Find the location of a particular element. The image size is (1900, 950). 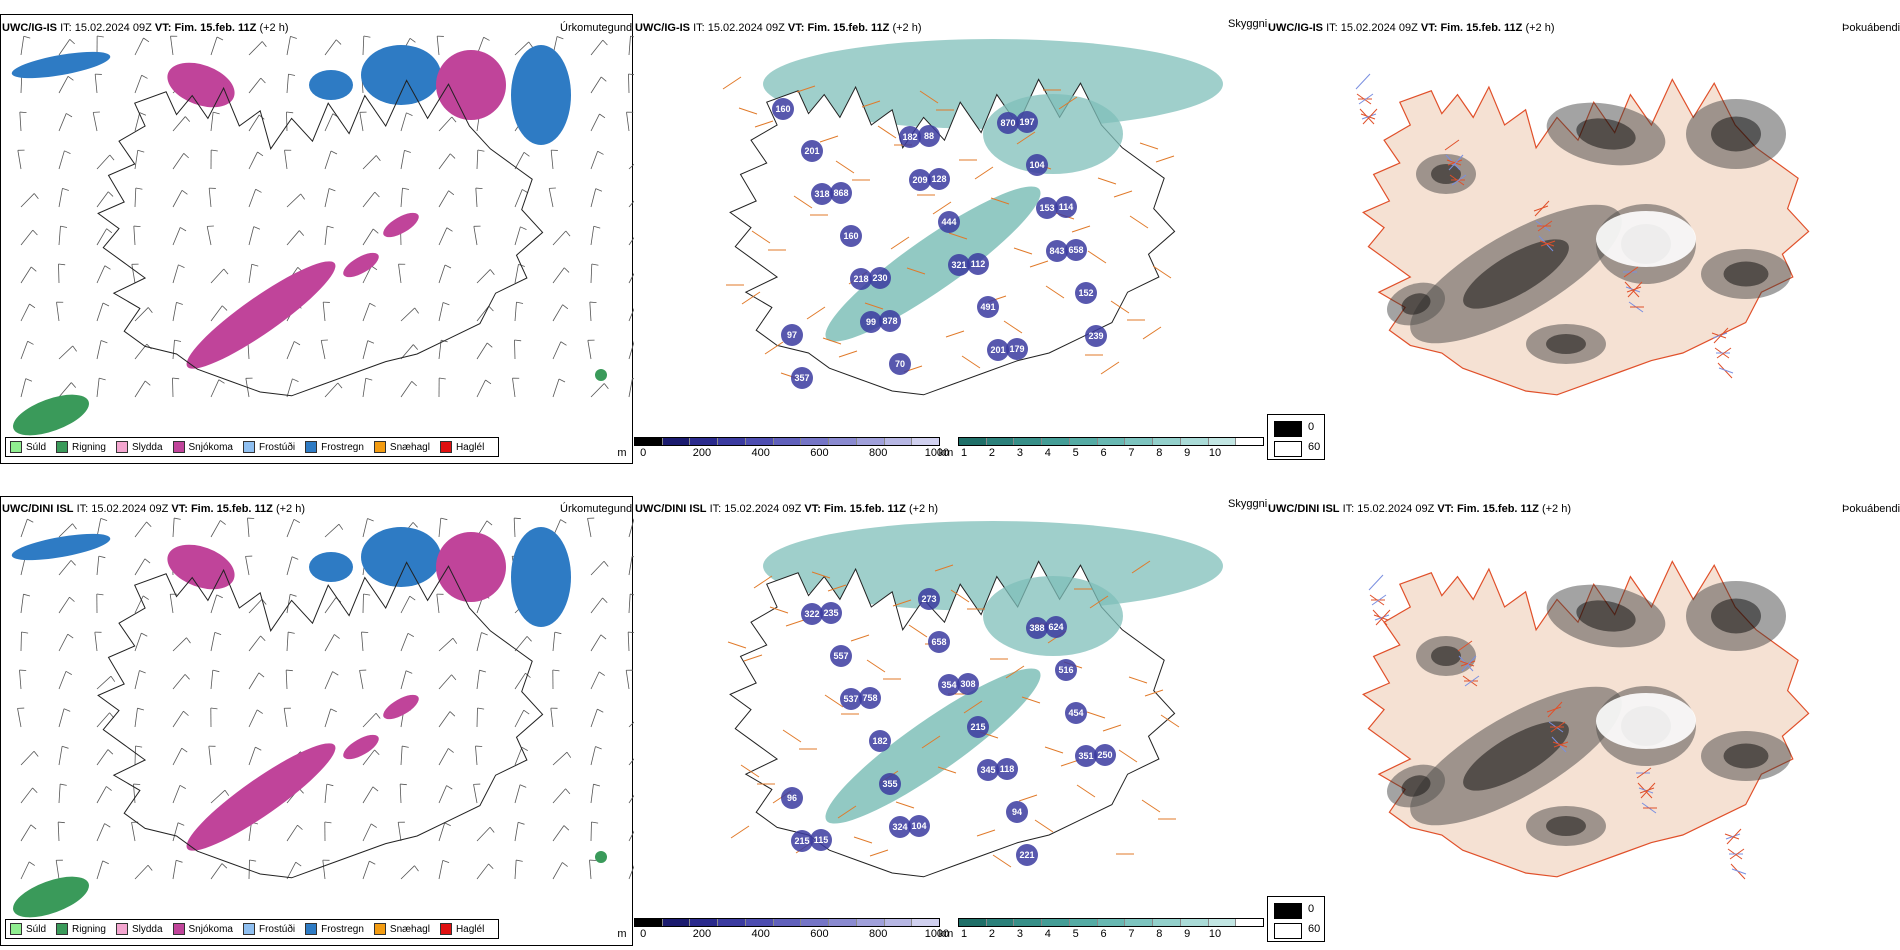

cloud-base-label: 94 is located at coordinates (1017, 812).